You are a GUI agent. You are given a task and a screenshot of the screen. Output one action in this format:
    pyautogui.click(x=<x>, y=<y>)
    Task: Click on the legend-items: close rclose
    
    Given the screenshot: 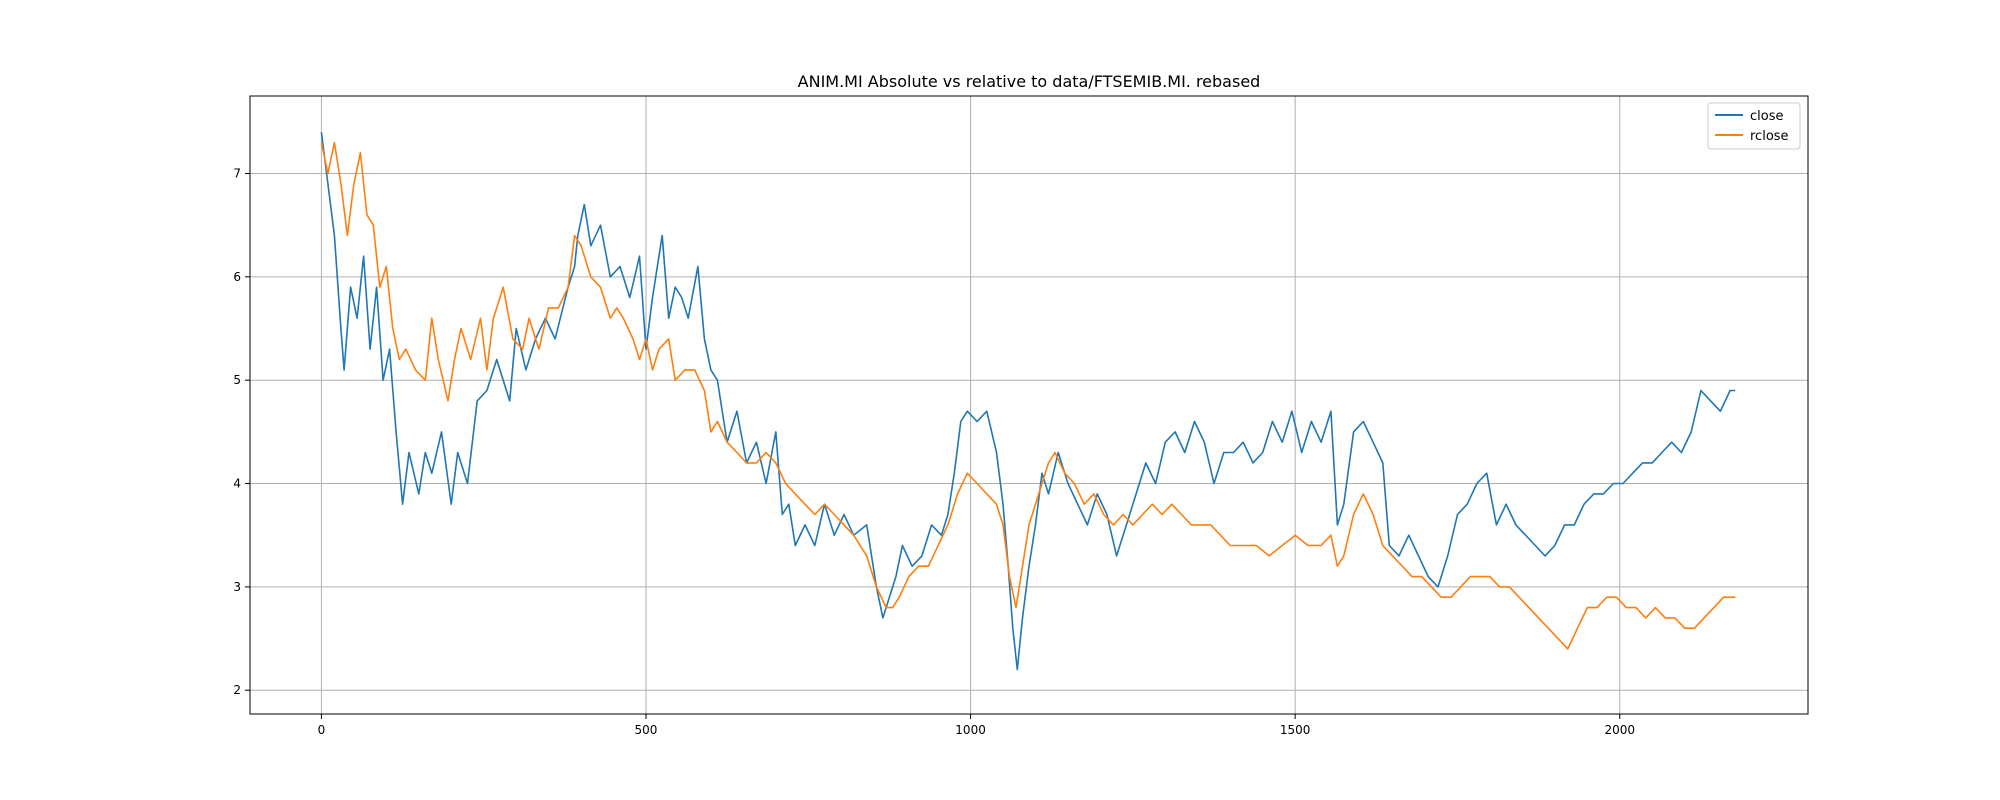 What is the action you would take?
    pyautogui.click(x=1752, y=126)
    